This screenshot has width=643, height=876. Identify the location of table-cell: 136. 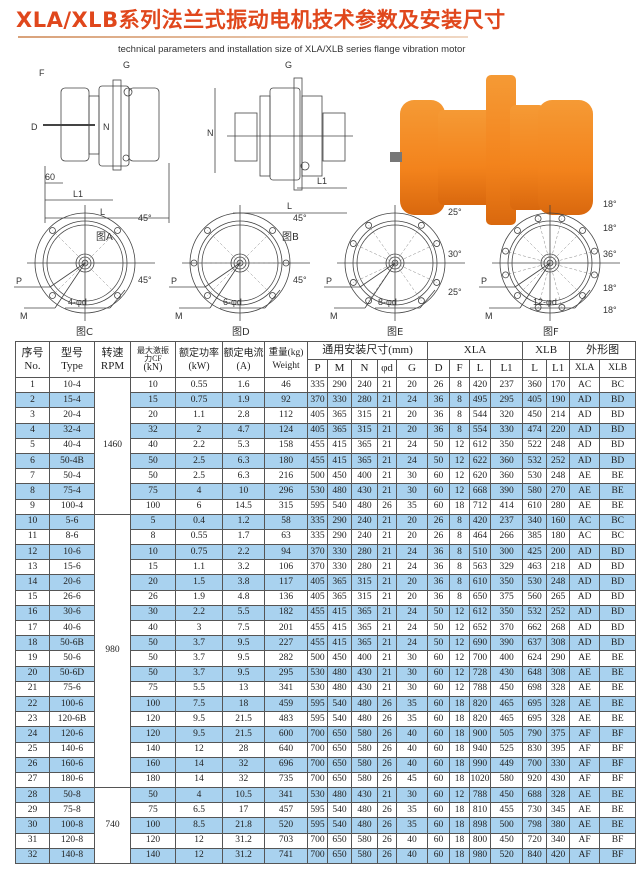
(286, 597).